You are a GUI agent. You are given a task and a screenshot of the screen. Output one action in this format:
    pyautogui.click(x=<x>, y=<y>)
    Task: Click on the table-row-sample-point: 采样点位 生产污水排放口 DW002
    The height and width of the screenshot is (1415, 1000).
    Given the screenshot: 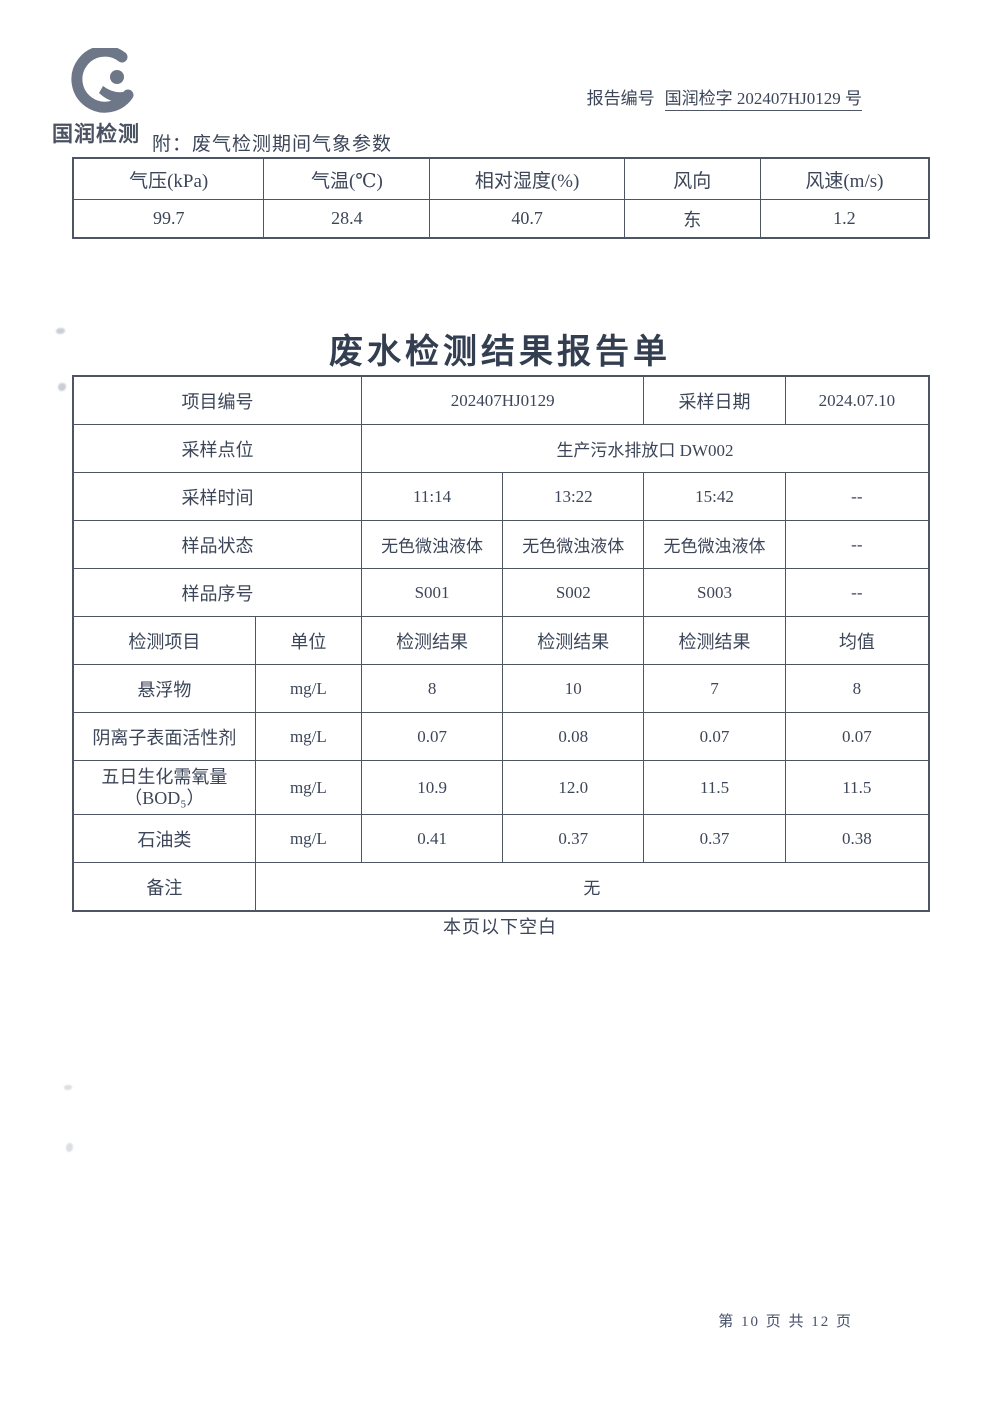 What is the action you would take?
    pyautogui.click(x=501, y=448)
    